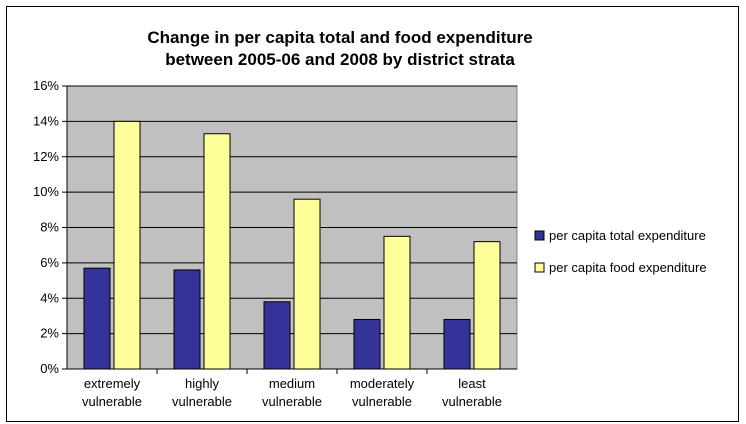 The image size is (746, 424). I want to click on x-category-label: medium, so click(292, 383).